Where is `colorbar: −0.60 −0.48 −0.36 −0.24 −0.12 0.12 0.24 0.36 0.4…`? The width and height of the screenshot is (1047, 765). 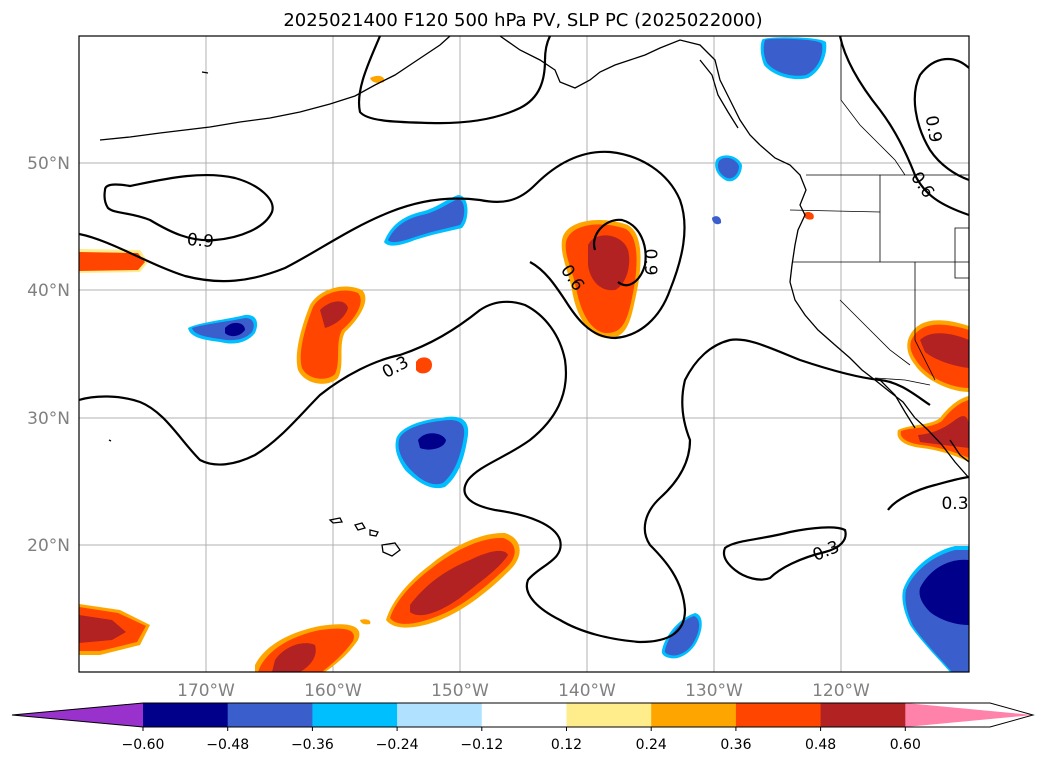 colorbar: −0.60 −0.48 −0.36 −0.24 −0.12 0.12 0.24 0.36 0.4… is located at coordinates (523, 727).